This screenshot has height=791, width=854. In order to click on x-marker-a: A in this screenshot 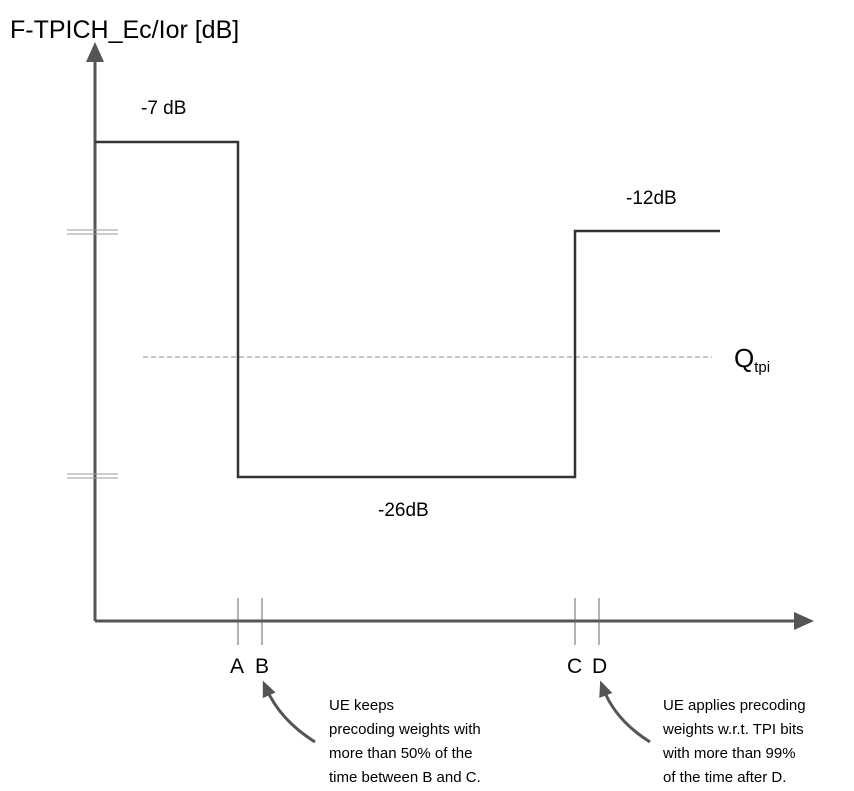, I will do `click(237, 666)`.